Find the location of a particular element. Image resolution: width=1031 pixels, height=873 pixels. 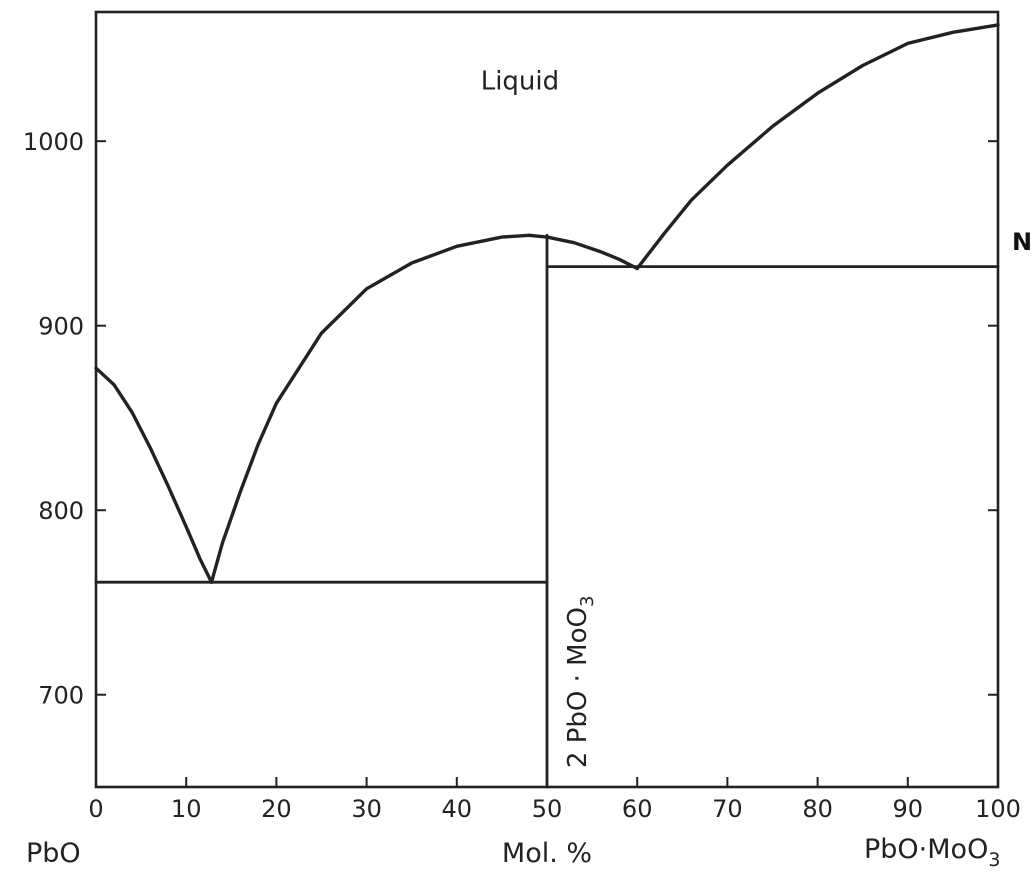

x-tick-label: 20 is located at coordinates (276, 809).